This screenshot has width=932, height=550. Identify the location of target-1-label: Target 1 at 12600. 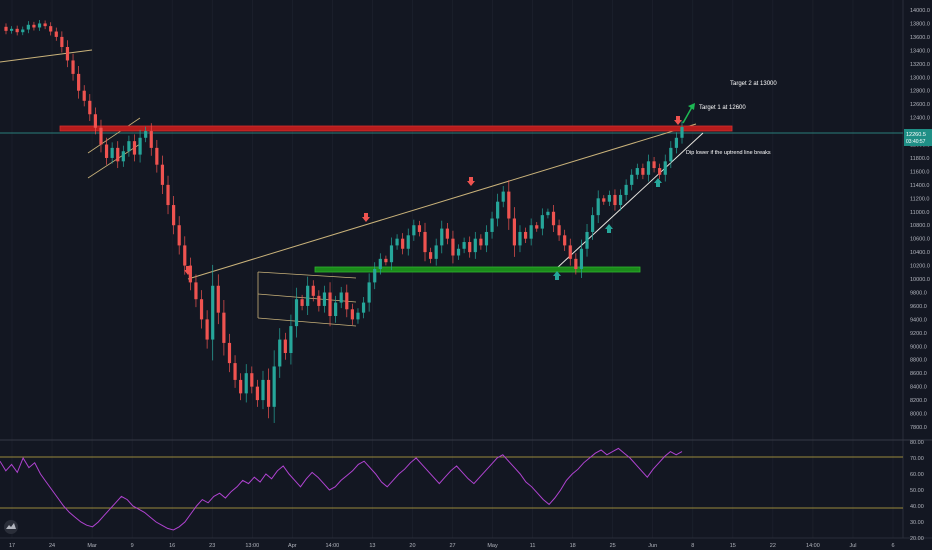
(722, 108).